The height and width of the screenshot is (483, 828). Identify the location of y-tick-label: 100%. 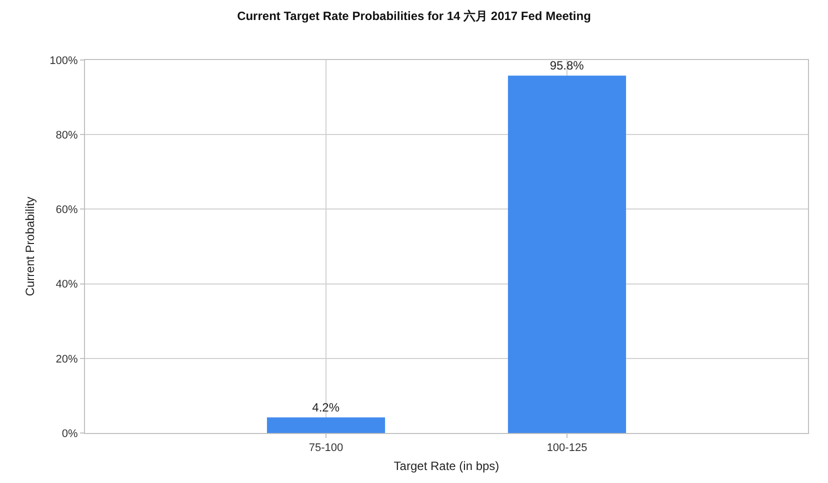
(64, 60).